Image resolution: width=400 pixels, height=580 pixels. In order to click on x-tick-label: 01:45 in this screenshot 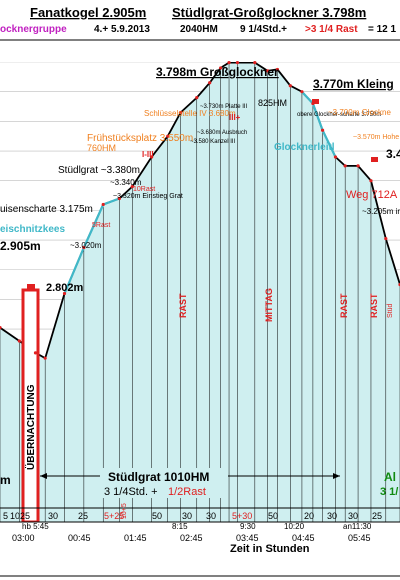, I will do `click(135, 538)`.